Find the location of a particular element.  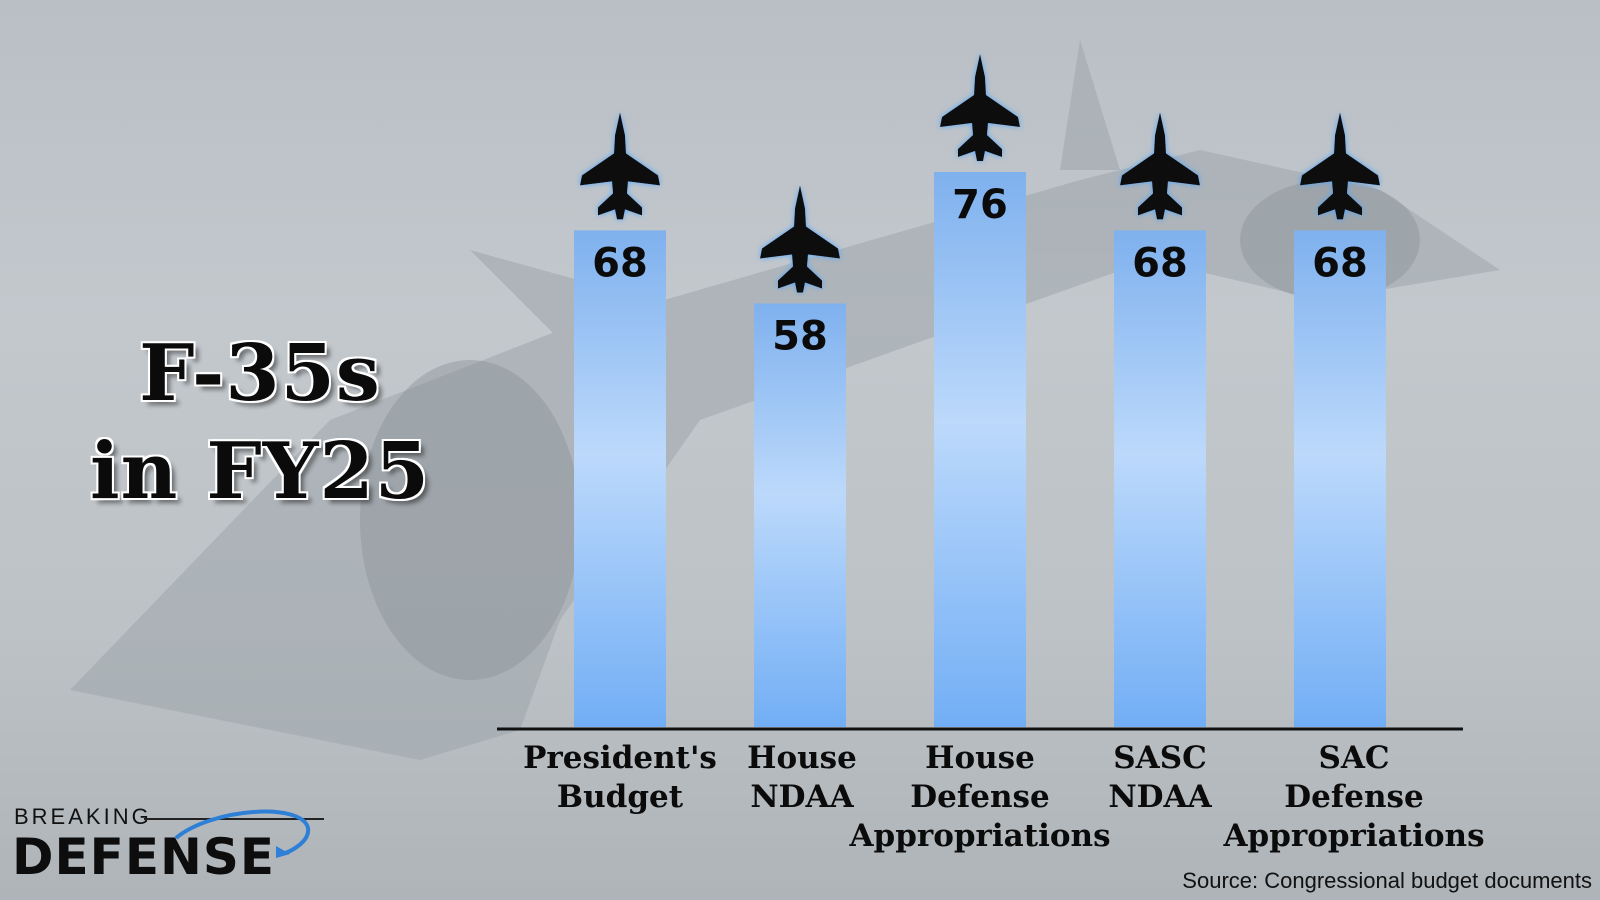

title-line-2: in FY25 is located at coordinates (260, 471).